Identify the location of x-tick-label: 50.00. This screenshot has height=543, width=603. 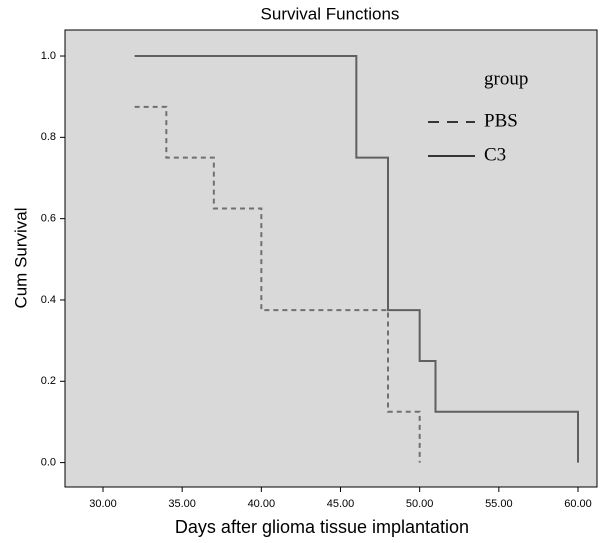
(420, 504).